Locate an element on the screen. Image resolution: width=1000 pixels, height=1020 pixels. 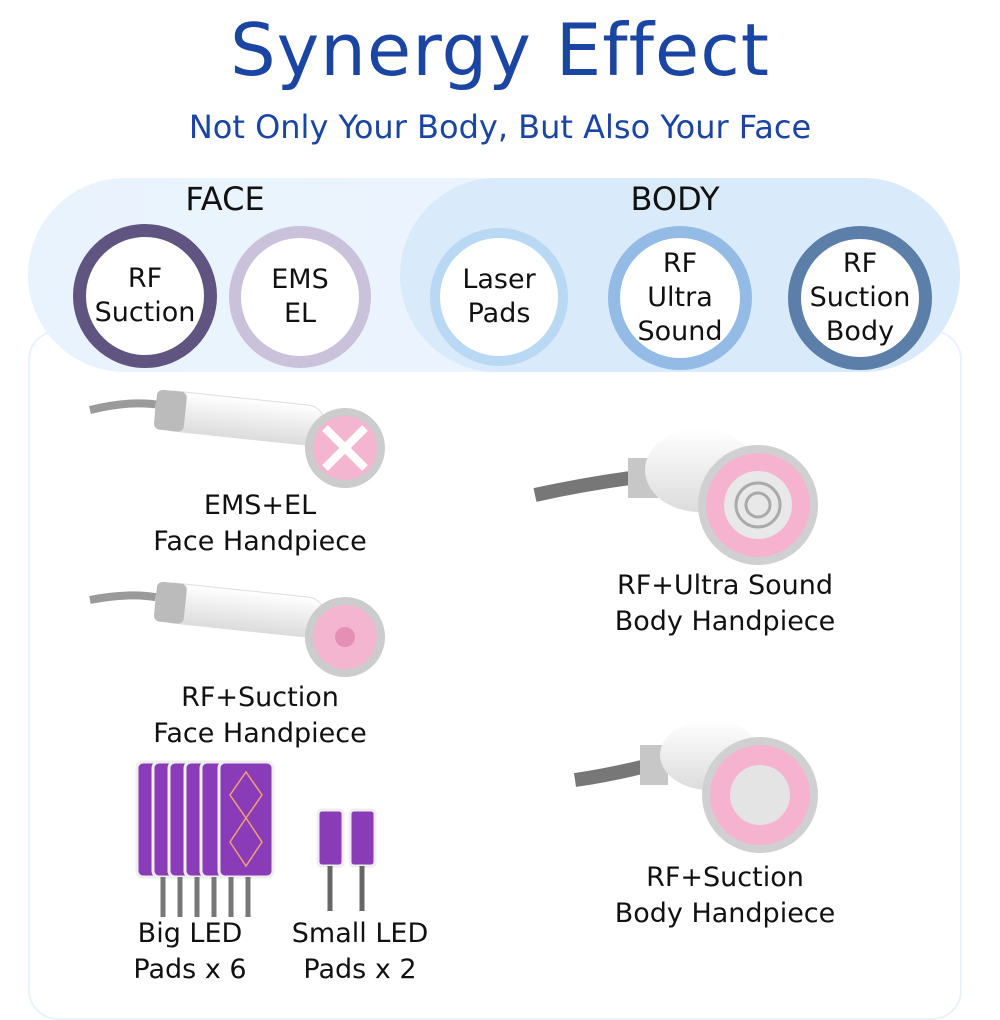
circle-text: Pads is located at coordinates (499, 313).